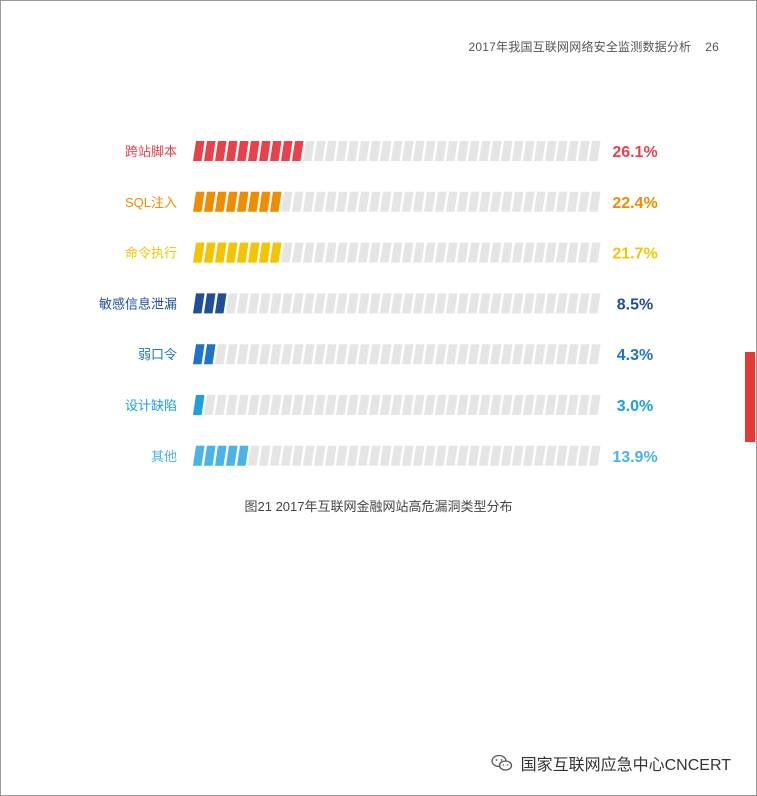  I want to click on value-label: 26.1%, so click(634, 152).